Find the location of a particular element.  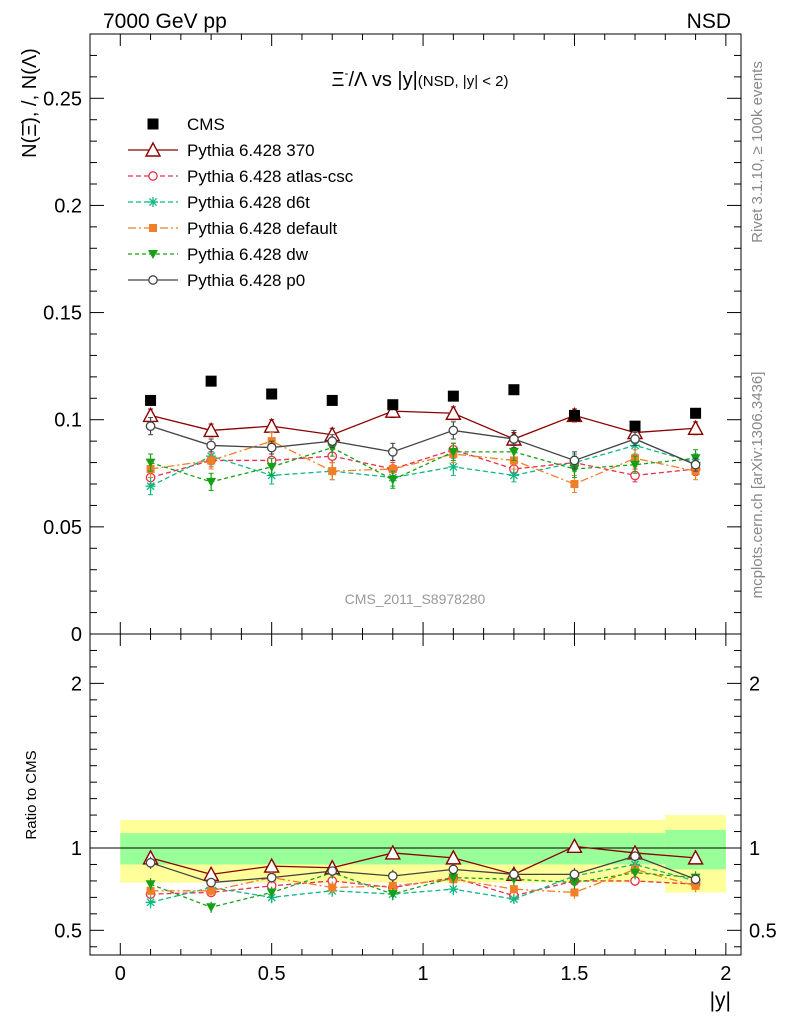

ratio-ylabel: Ratio to CMS is located at coordinates (31, 794).